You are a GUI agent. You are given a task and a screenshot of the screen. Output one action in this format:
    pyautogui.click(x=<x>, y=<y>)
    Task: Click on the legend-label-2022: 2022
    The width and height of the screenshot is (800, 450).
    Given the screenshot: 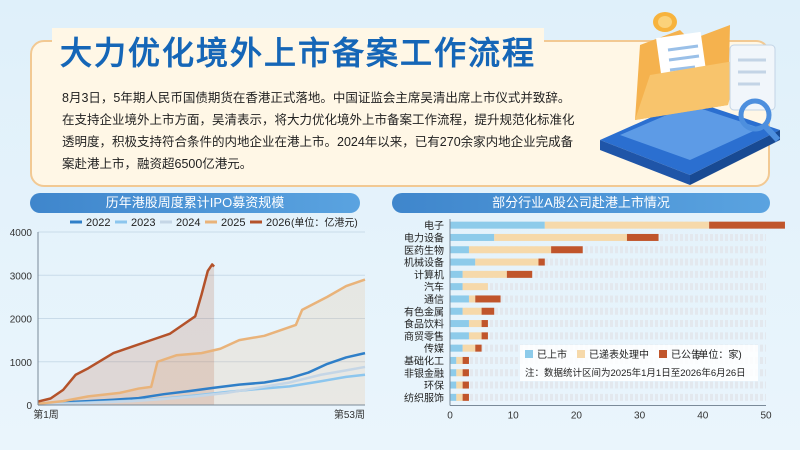 What is the action you would take?
    pyautogui.click(x=98, y=223)
    